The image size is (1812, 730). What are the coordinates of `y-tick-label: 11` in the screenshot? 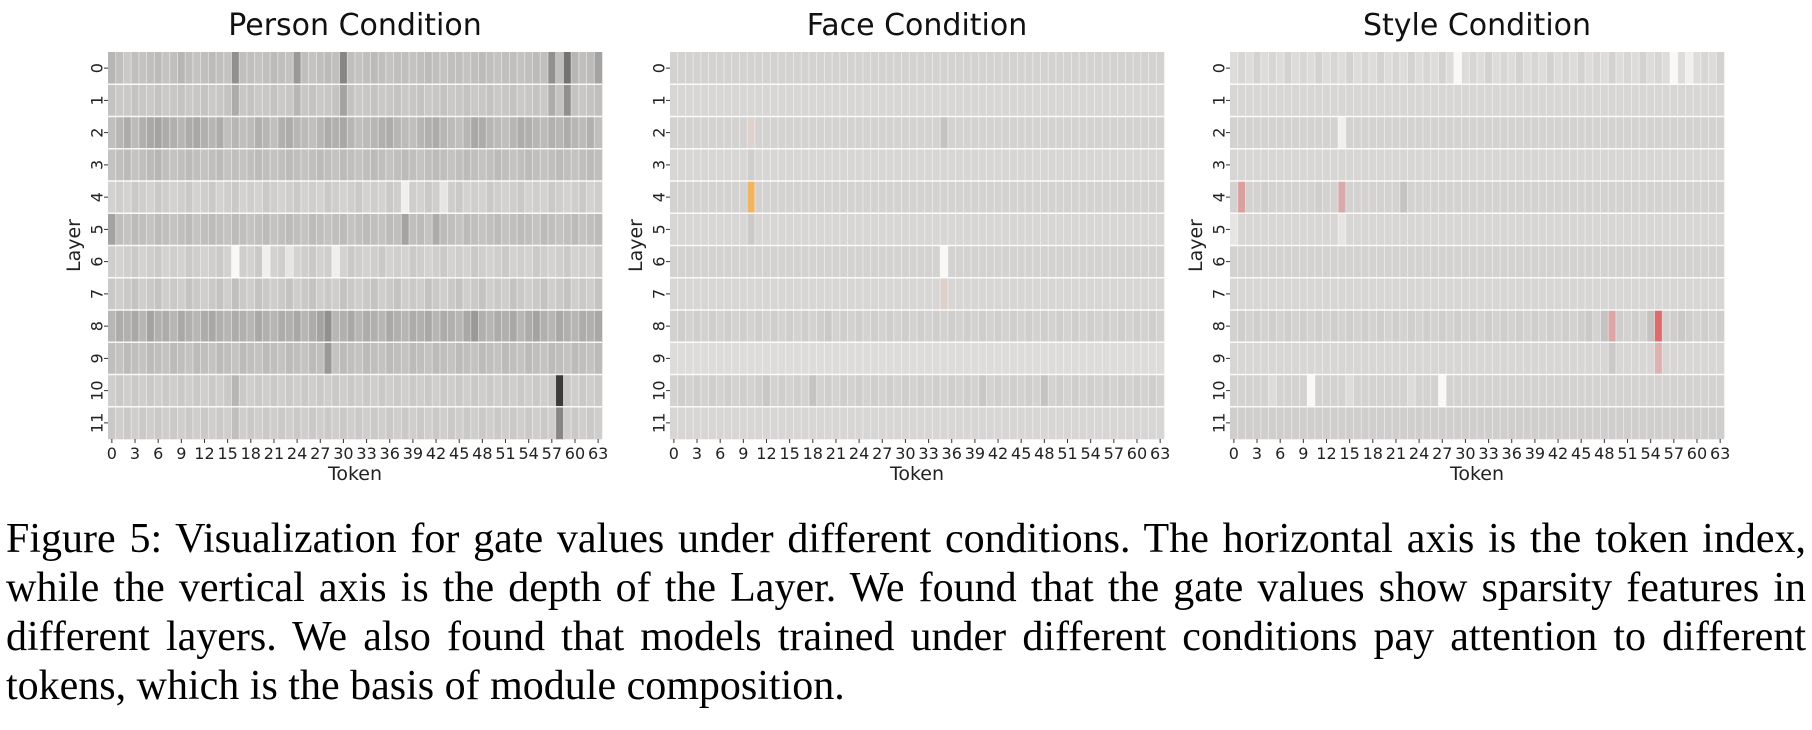 It's located at (1219, 423).